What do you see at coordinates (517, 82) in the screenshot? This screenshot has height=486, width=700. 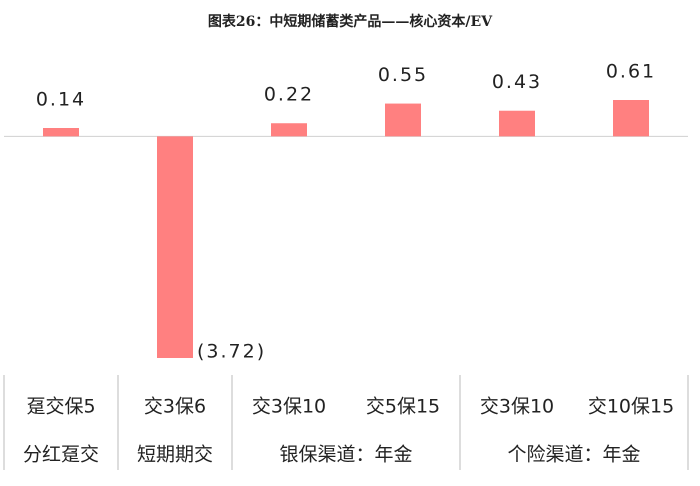 I see `value-label: 0.43` at bounding box center [517, 82].